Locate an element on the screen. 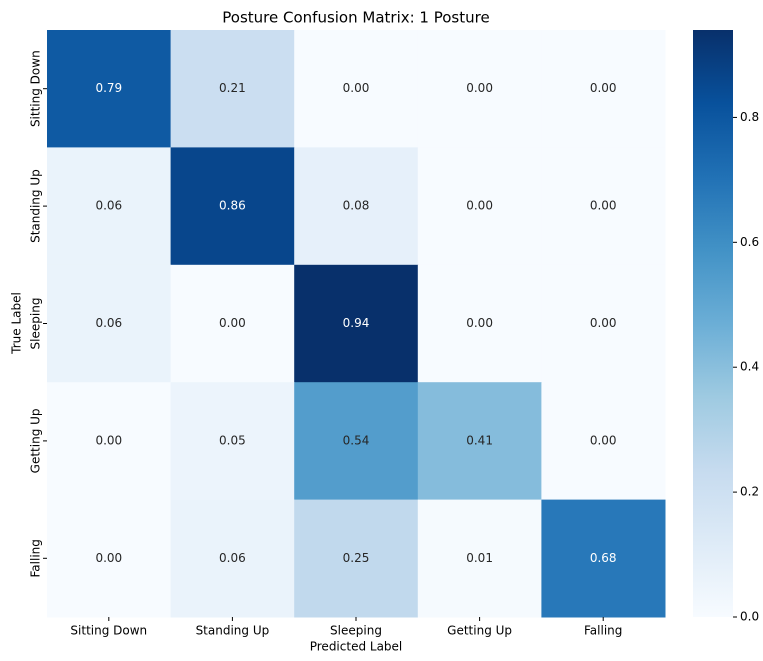  cell-label: 0.25 is located at coordinates (356, 558).